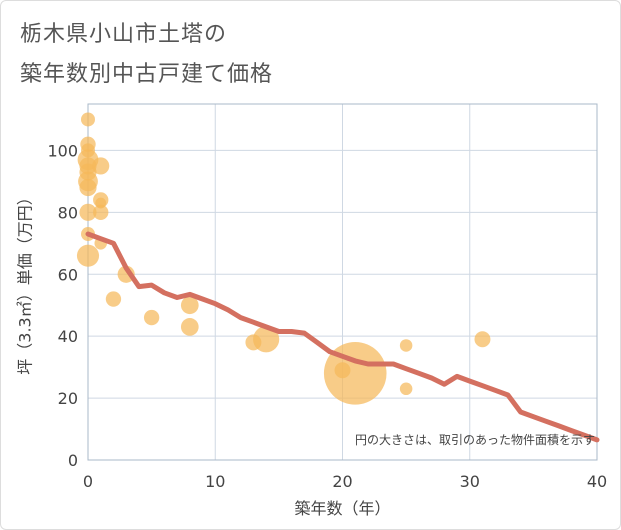  I want to click on x-axis-title: 築年数（年）, so click(342, 508).